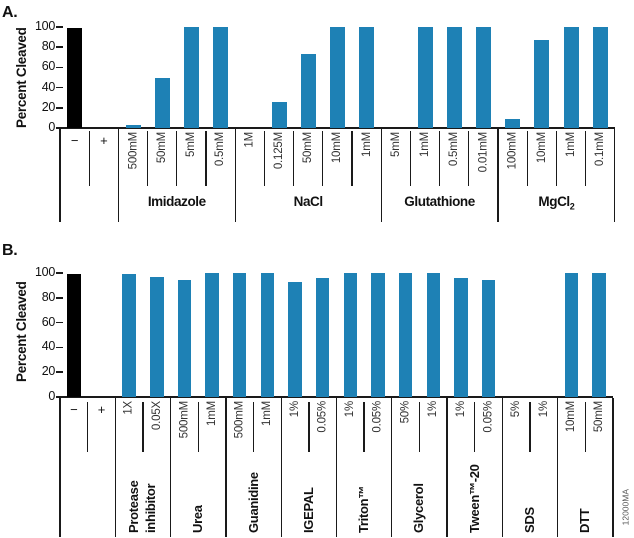  Describe the element at coordinates (48, 371) in the screenshot. I see `y-tick-label: 20` at that location.